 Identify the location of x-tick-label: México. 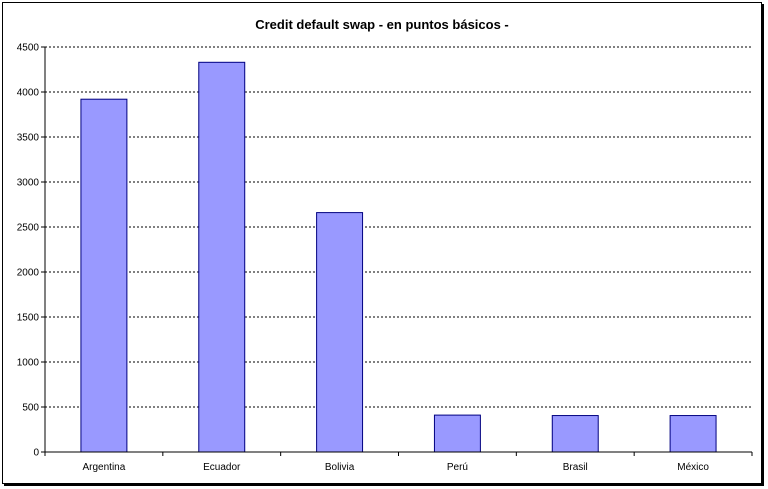
(693, 467).